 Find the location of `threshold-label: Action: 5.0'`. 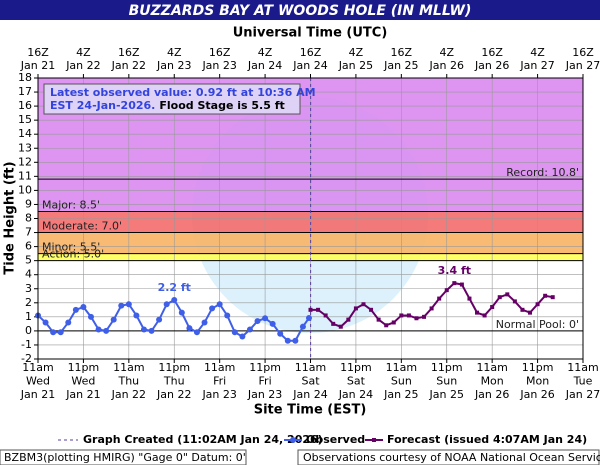

threshold-label: Action: 5.0' is located at coordinates (73, 254).